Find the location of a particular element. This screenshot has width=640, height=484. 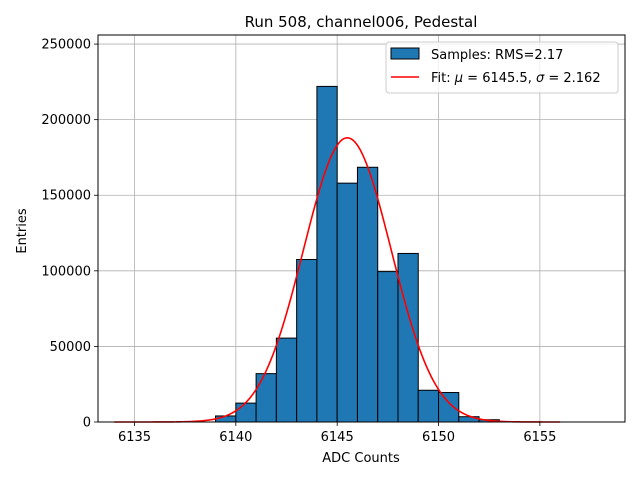

y-tick-label: 100000 is located at coordinates (66, 271).